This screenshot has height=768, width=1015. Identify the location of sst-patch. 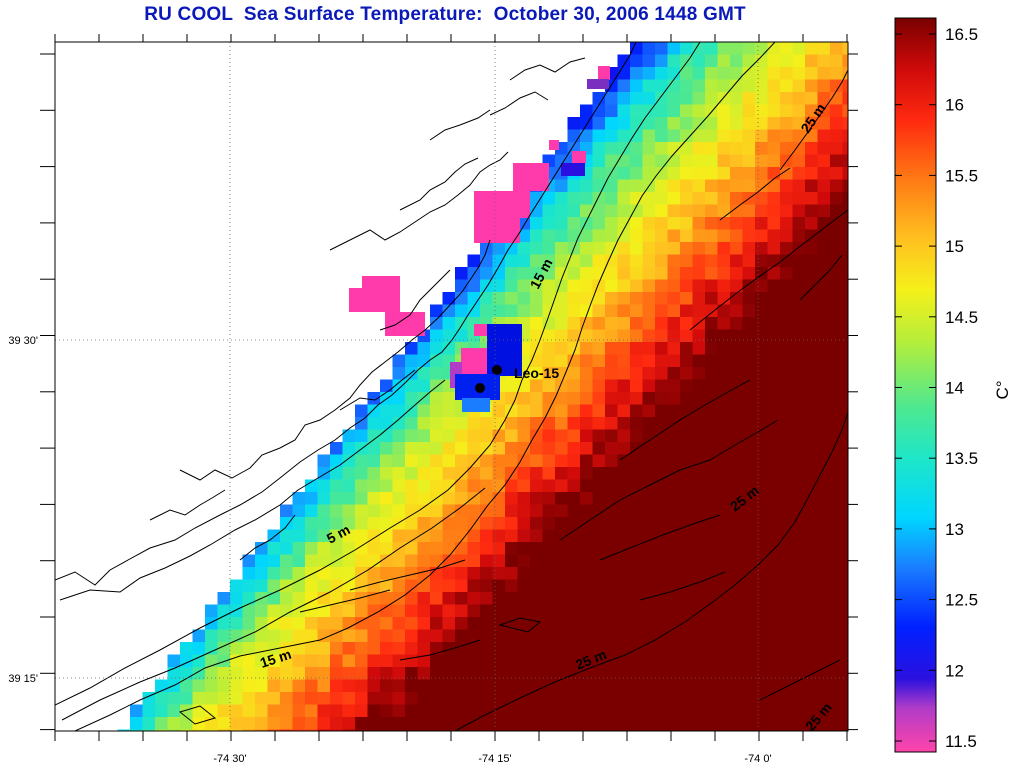
(554, 145).